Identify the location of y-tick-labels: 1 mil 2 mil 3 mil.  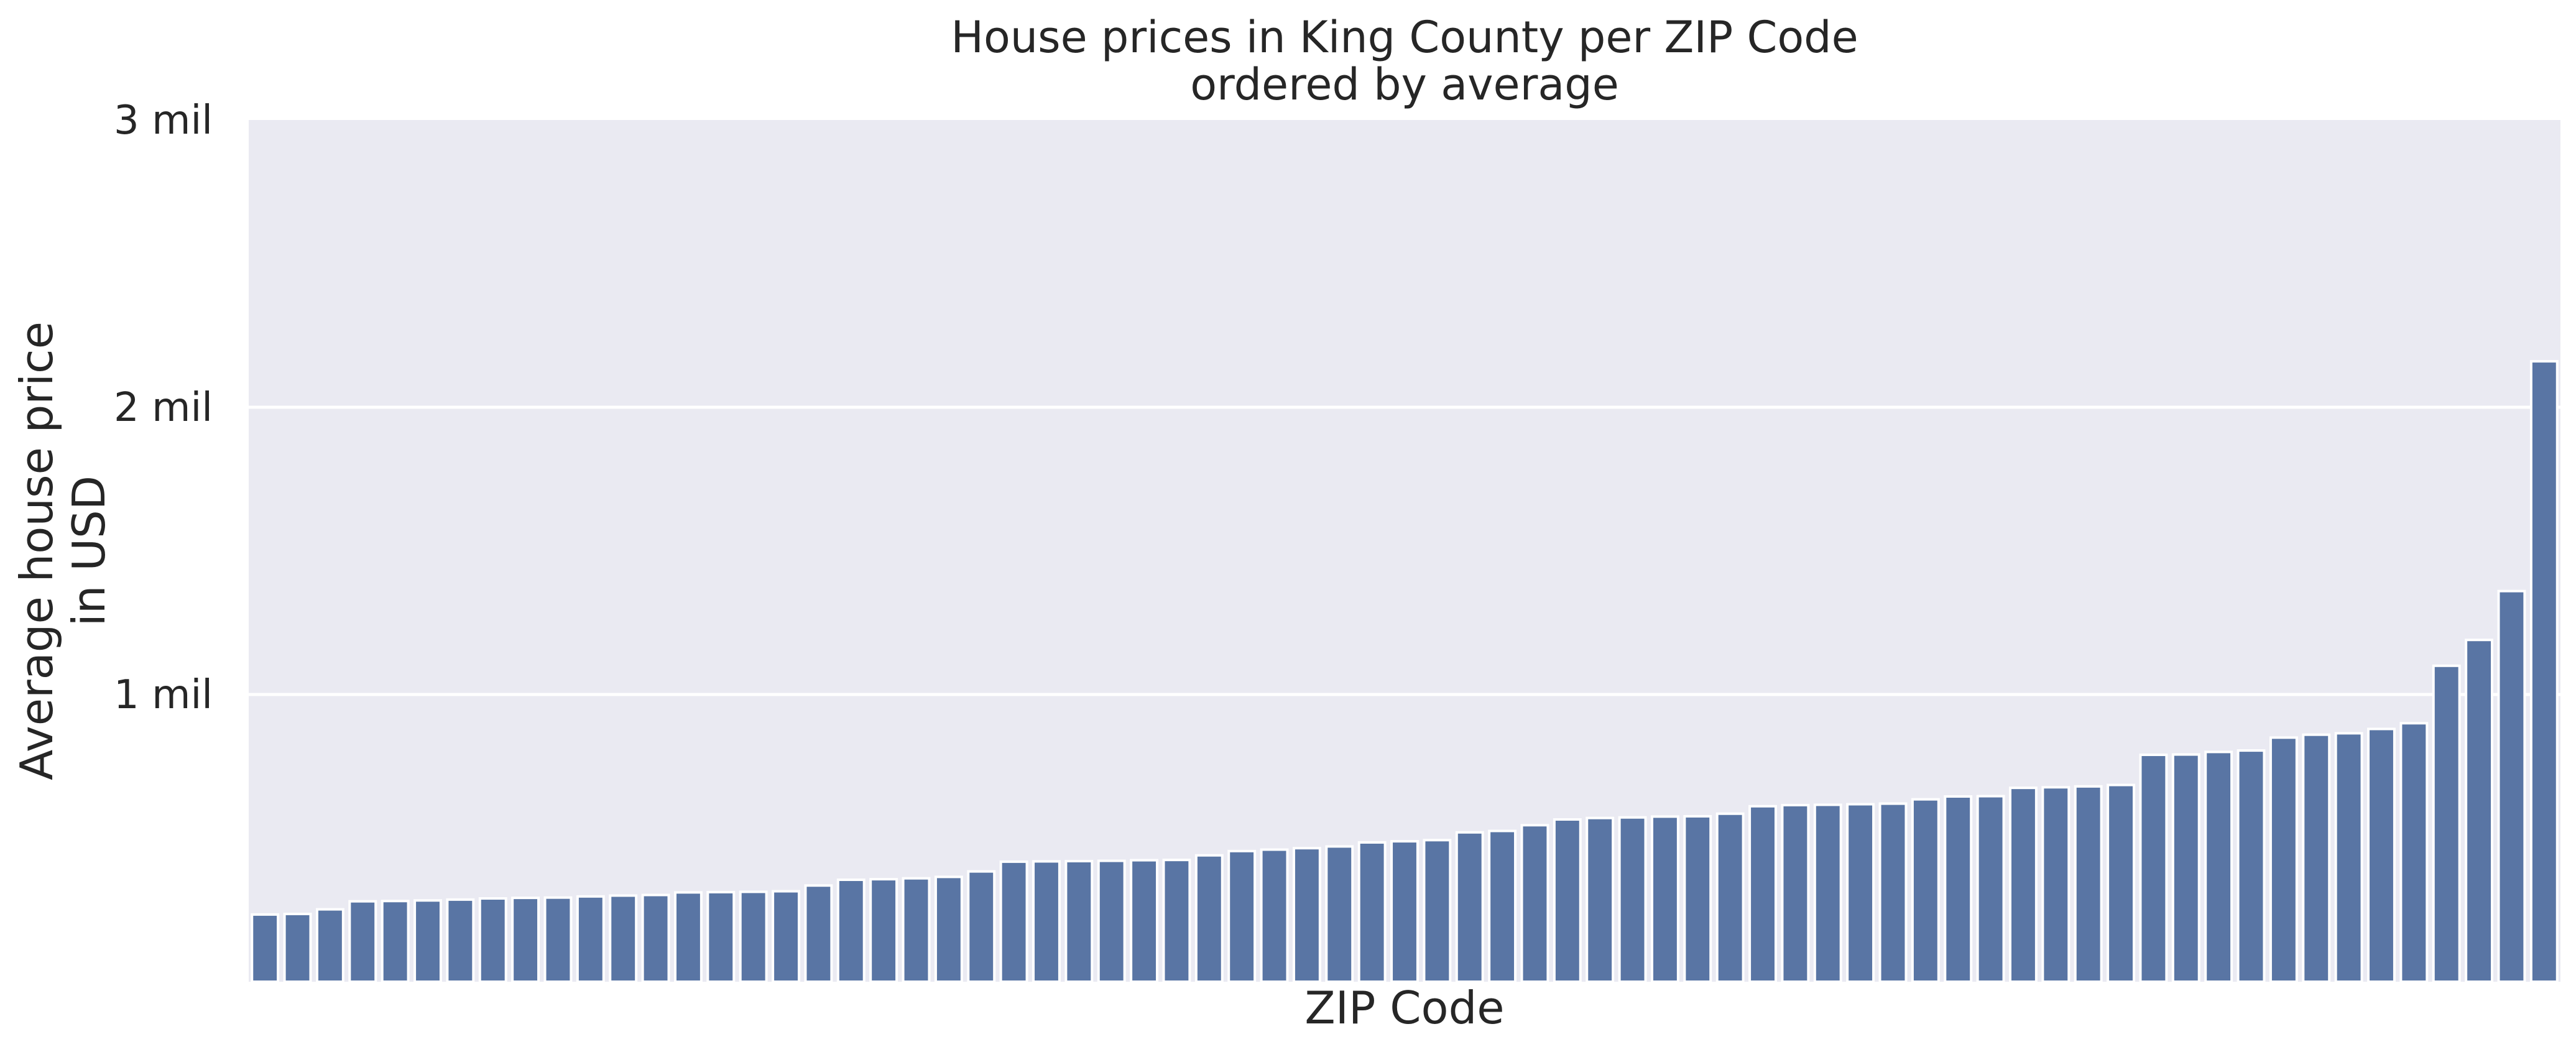
(163, 408).